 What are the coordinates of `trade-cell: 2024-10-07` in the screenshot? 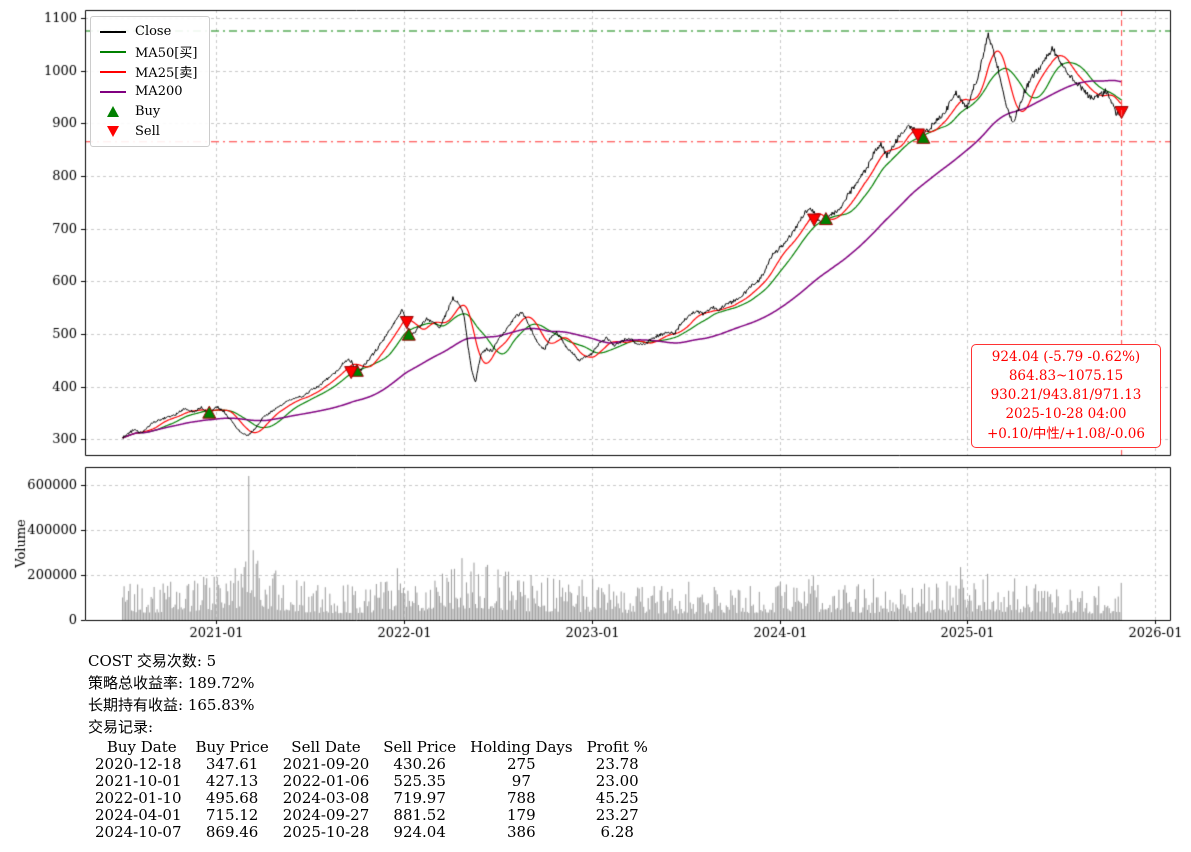 It's located at (138, 832).